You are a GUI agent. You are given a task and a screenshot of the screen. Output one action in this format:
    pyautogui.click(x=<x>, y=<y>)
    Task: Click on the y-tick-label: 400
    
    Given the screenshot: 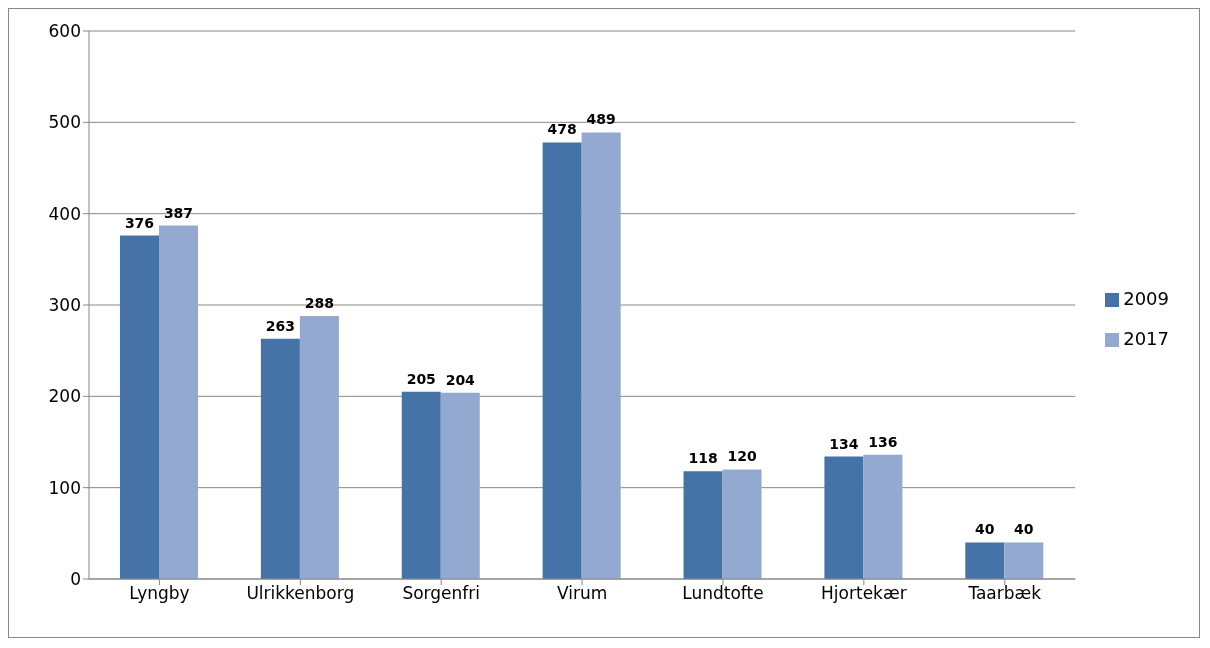 What is the action you would take?
    pyautogui.click(x=64, y=213)
    